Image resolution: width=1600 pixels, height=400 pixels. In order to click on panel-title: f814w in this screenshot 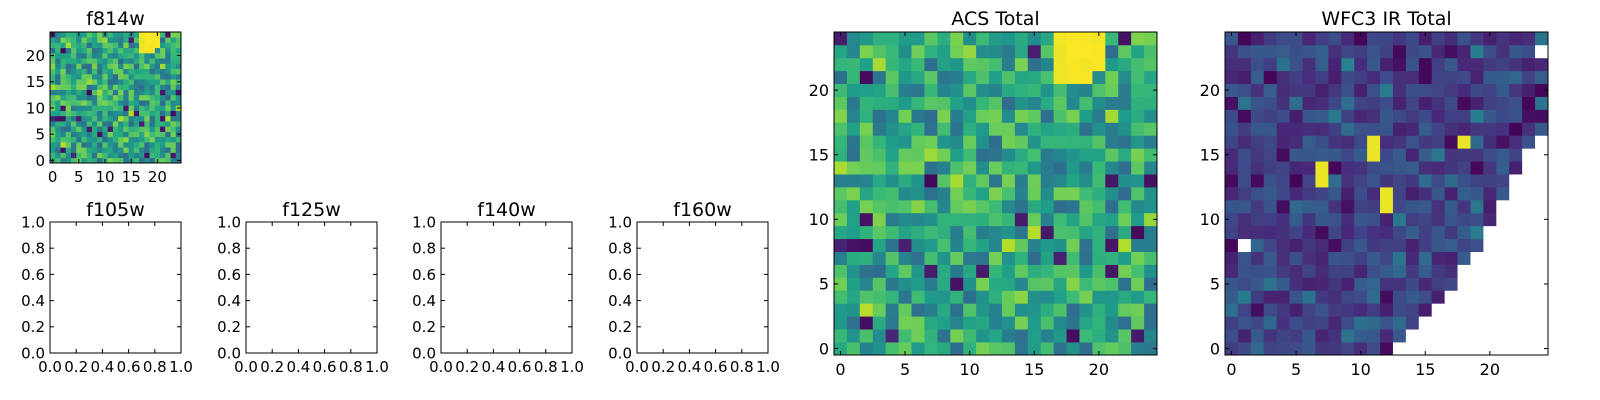, I will do `click(115, 19)`.